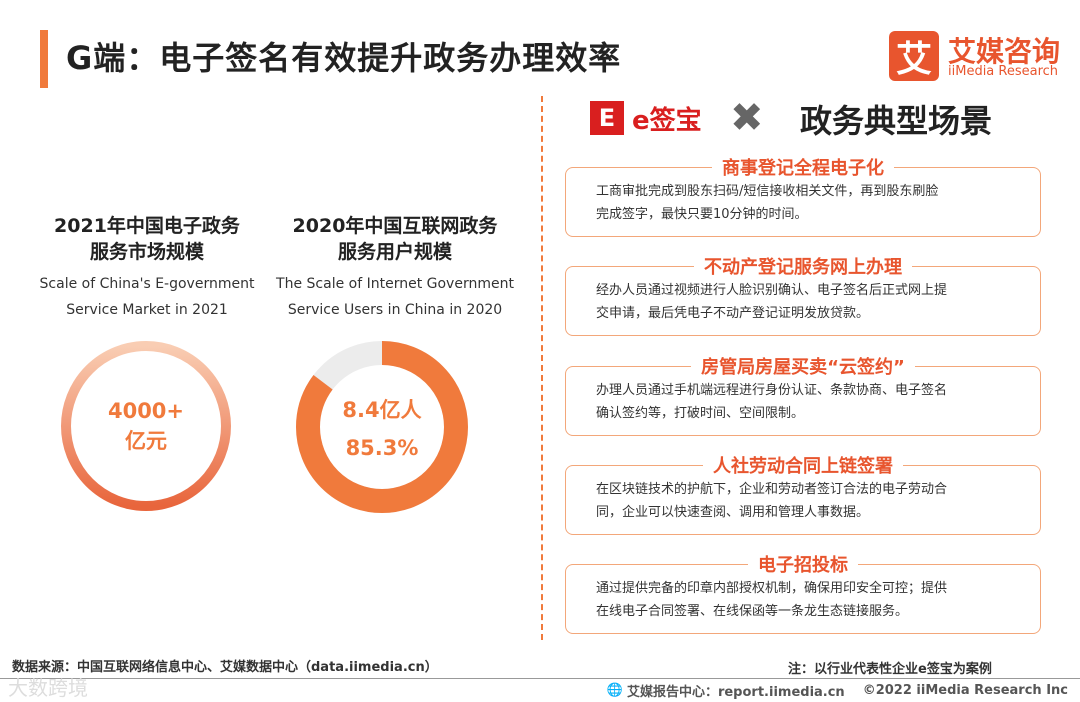 The height and width of the screenshot is (702, 1080). I want to click on scenario-card-line2: 完成签字，最快只要10分钟的时间。, so click(702, 214).